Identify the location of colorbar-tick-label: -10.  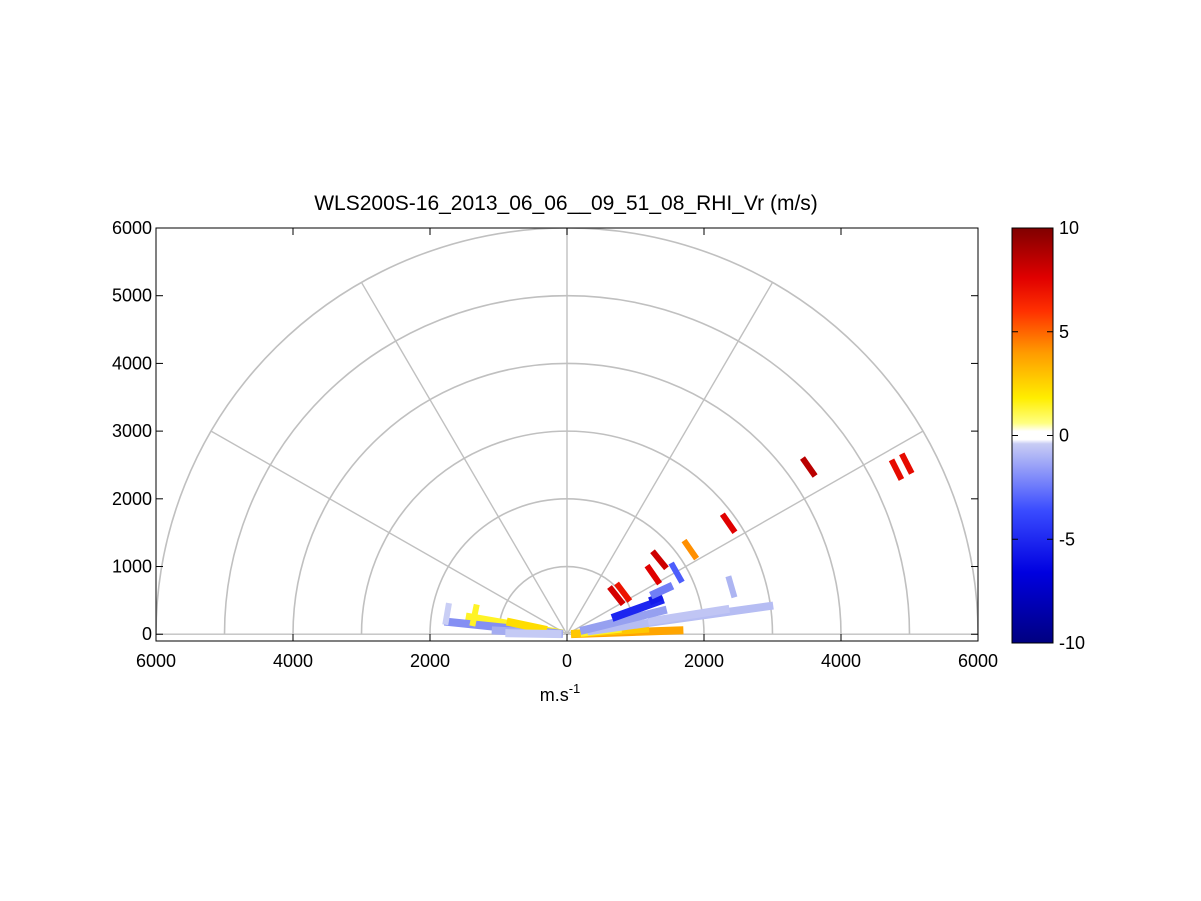
(1072, 643).